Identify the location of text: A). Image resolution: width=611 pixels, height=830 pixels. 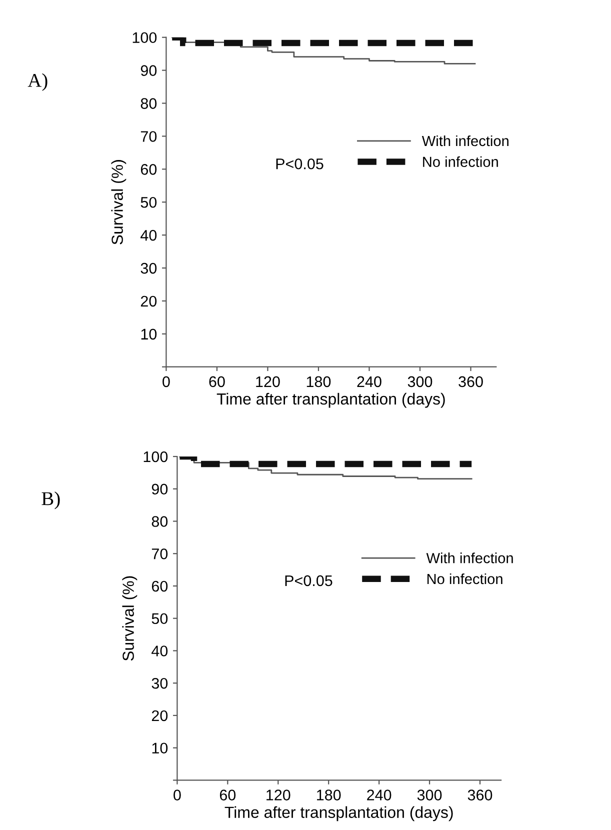
(38, 82).